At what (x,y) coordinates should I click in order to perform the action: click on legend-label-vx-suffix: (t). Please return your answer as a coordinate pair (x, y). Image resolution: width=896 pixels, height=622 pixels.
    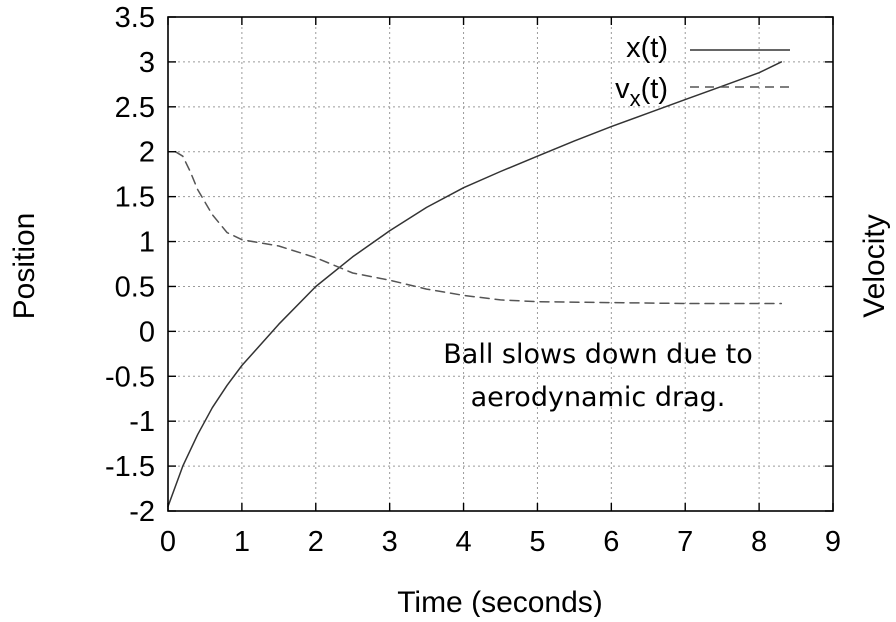
    Looking at the image, I should click on (654, 89).